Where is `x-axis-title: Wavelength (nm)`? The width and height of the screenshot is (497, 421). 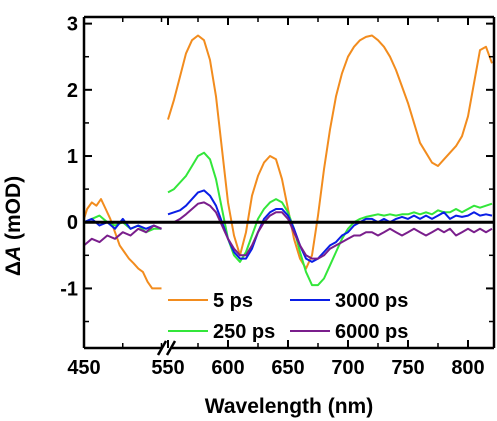 x-axis-title: Wavelength (nm) is located at coordinates (289, 406).